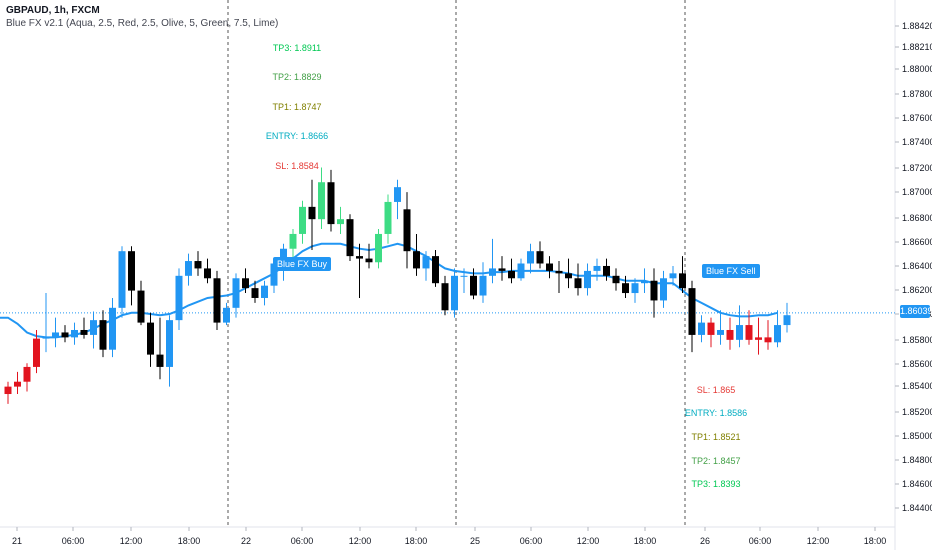 This screenshot has width=932, height=550. What do you see at coordinates (917, 364) in the screenshot?
I see `y-tick-label: 1.85600` at bounding box center [917, 364].